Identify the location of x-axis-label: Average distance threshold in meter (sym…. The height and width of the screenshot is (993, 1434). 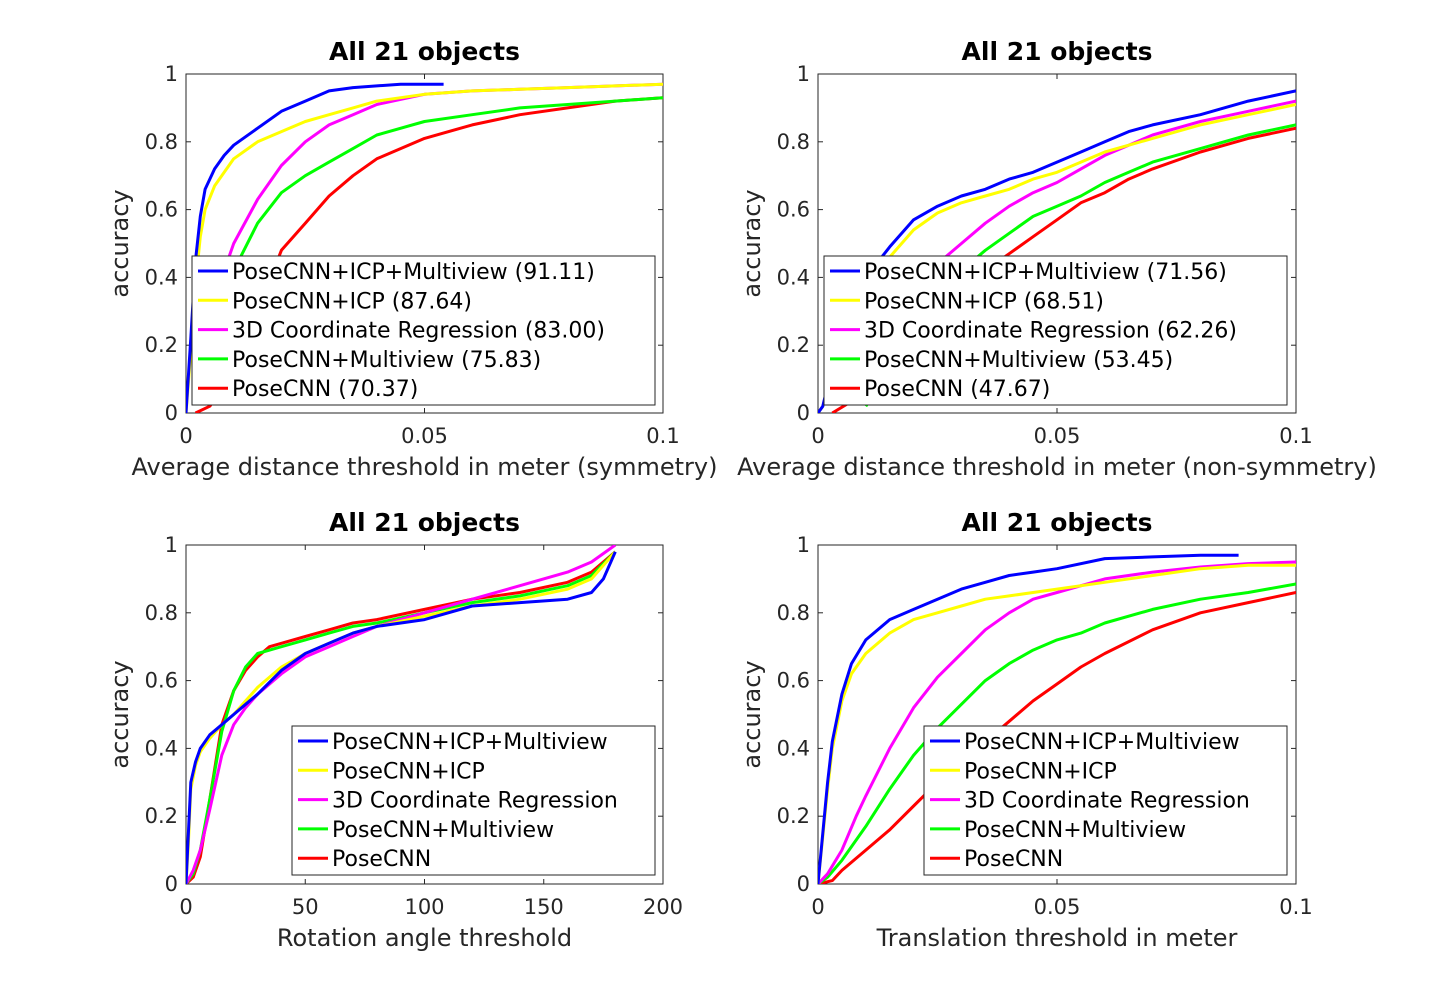
(425, 467).